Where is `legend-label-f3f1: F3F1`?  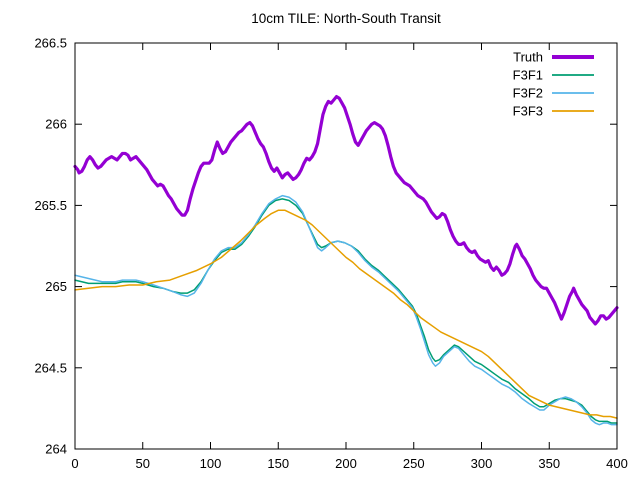 legend-label-f3f1: F3F1 is located at coordinates (528, 75).